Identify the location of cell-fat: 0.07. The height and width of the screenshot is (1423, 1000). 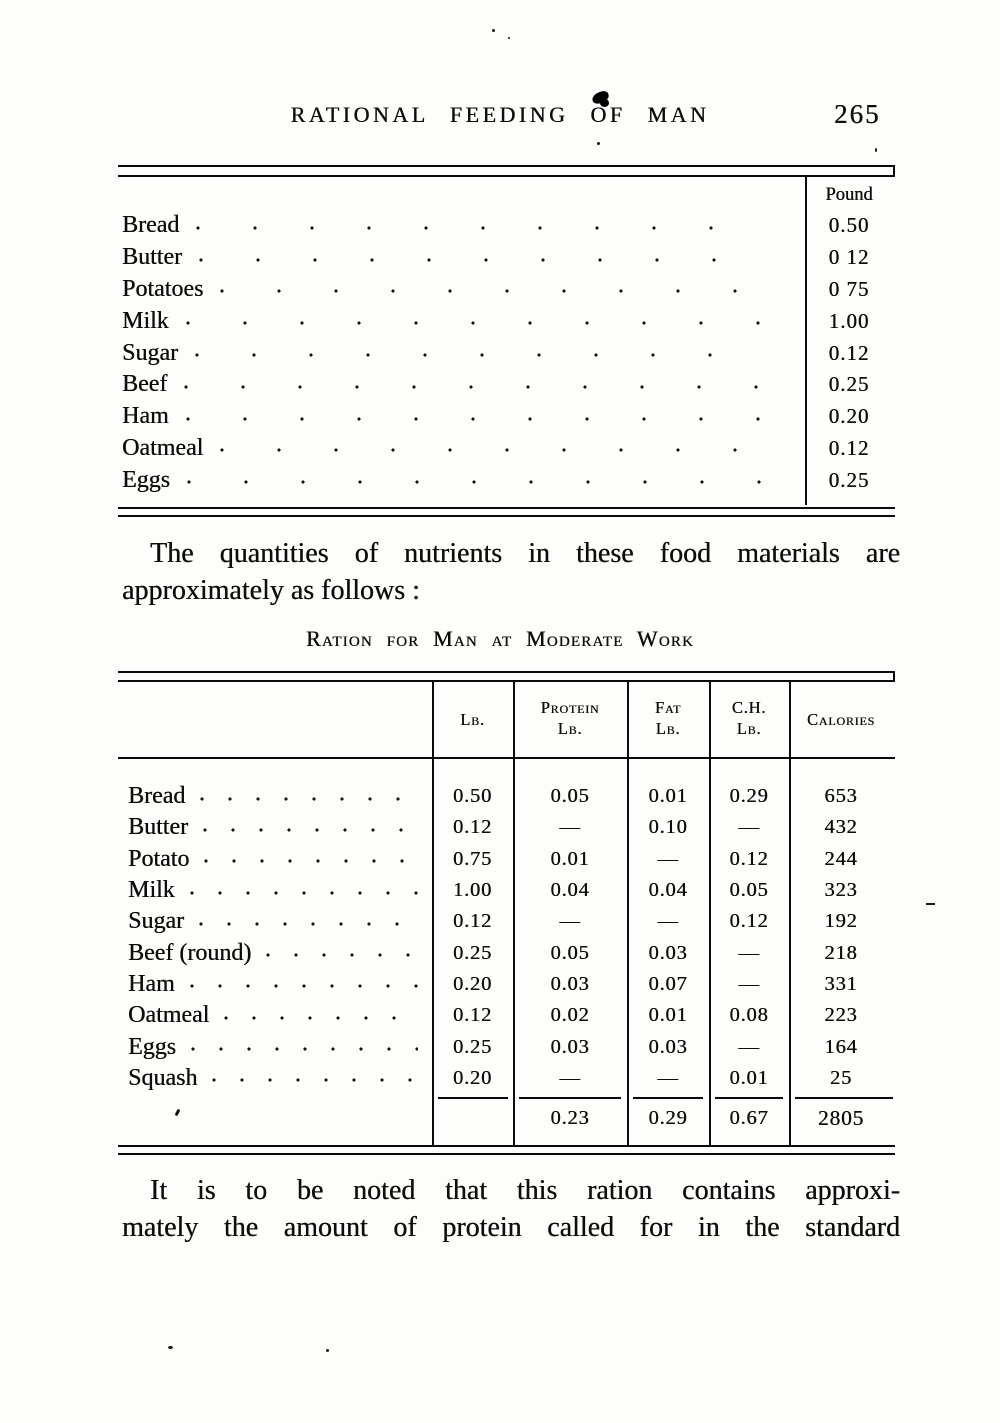
(668, 983).